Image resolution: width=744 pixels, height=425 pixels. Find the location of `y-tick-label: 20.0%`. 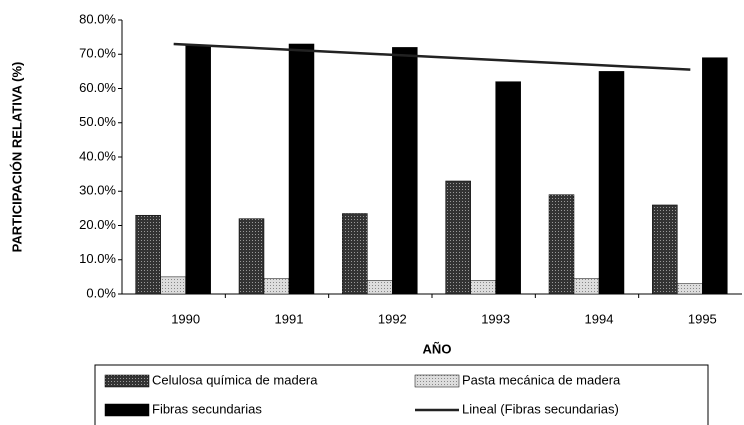

y-tick-label: 20.0% is located at coordinates (97, 224).